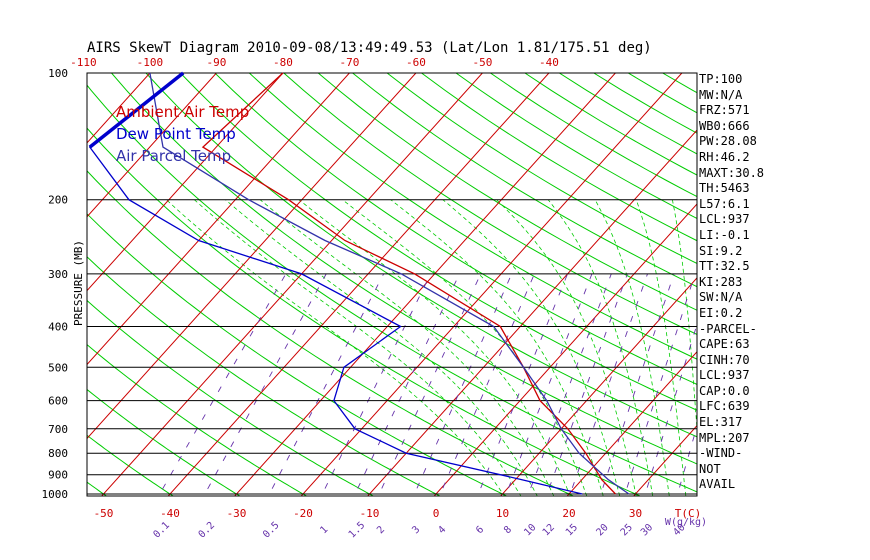 This screenshot has height=560, width=870. Describe the element at coordinates (58, 200) in the screenshot. I see `pressure-tick: 200` at that location.